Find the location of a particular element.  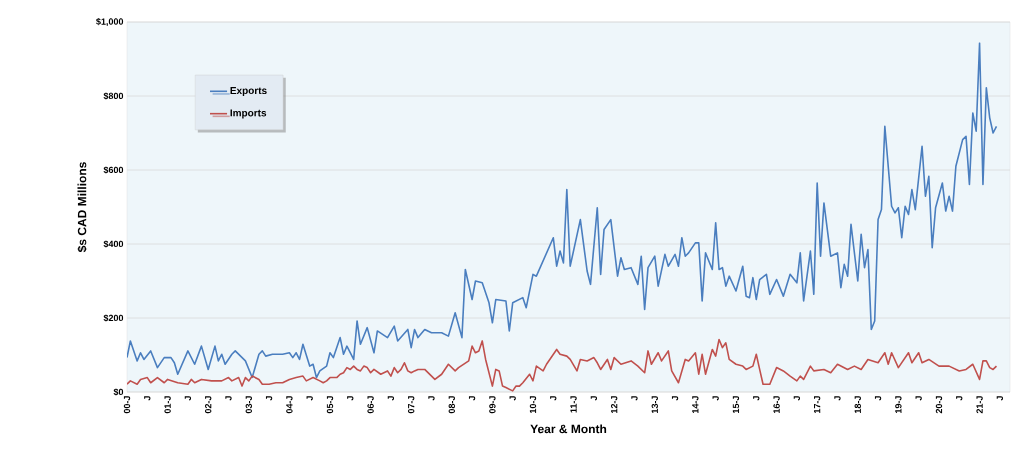

x-tick-label: 03-J is located at coordinates (248, 405).